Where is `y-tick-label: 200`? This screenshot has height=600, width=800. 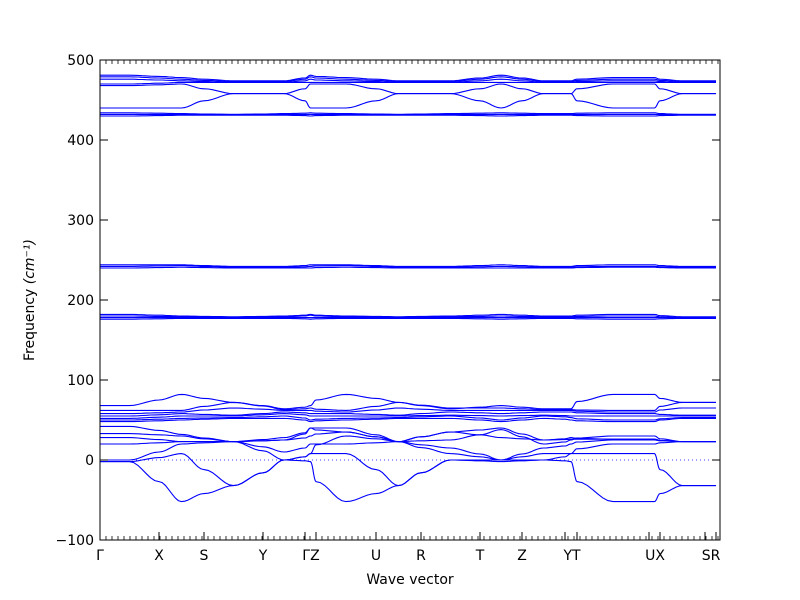 y-tick-label: 200 is located at coordinates (80, 301).